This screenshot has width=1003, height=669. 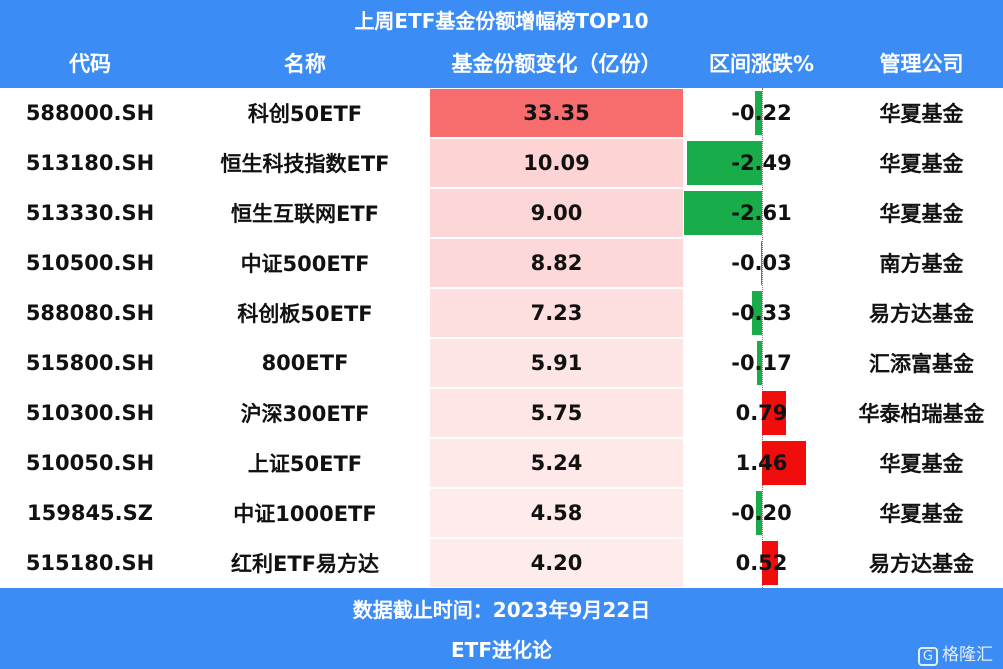 I want to click on cell: 8.82, so click(x=556, y=263).